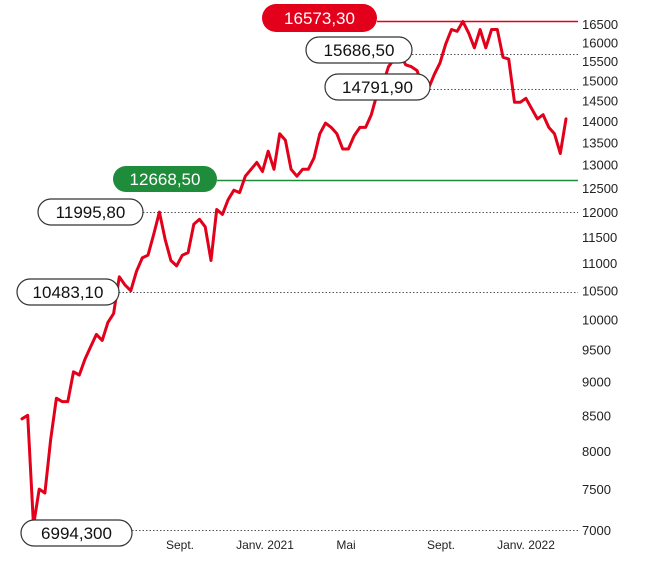 The image size is (645, 564). I want to click on y-tick-label: 7000, so click(596, 530).